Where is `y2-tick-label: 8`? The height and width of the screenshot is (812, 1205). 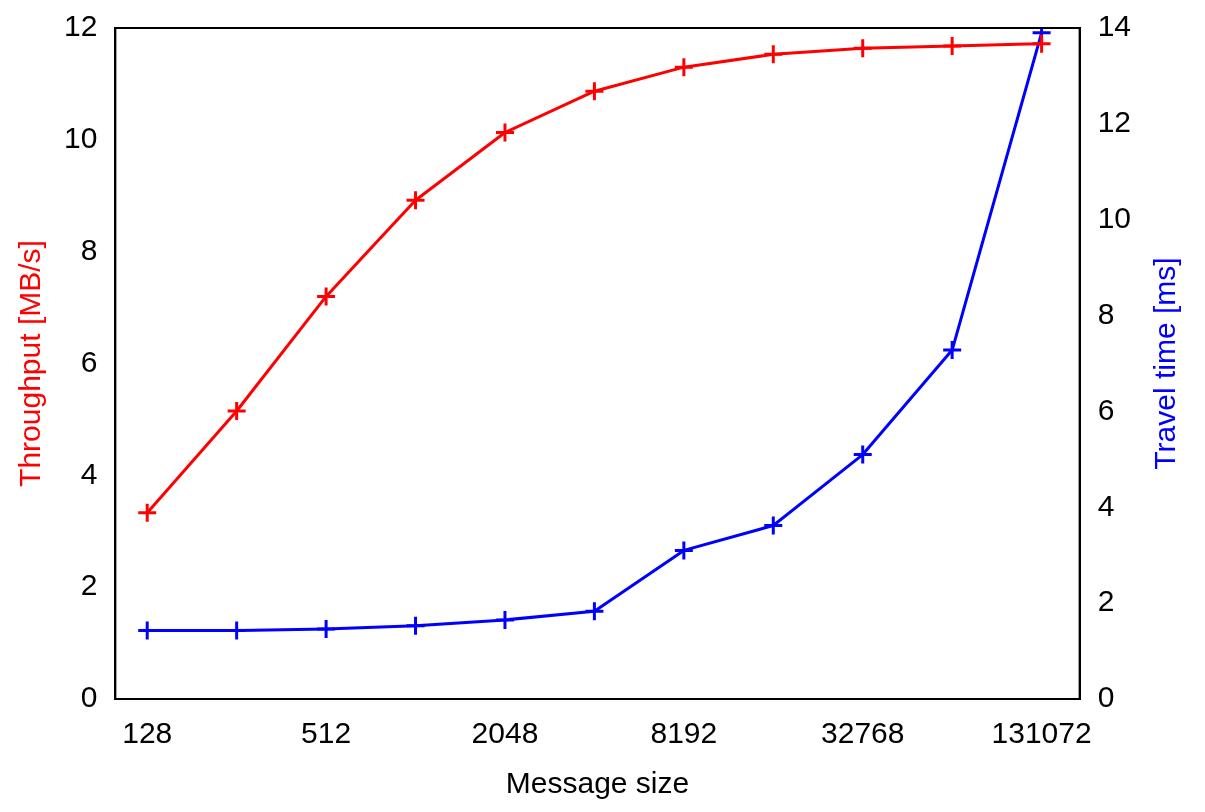
y2-tick-label: 8 is located at coordinates (1106, 313).